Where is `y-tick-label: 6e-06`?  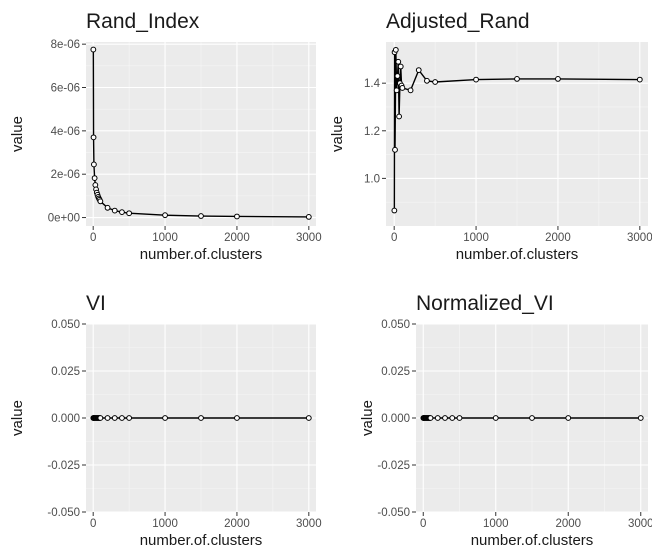 y-tick-label: 6e-06 is located at coordinates (65, 89).